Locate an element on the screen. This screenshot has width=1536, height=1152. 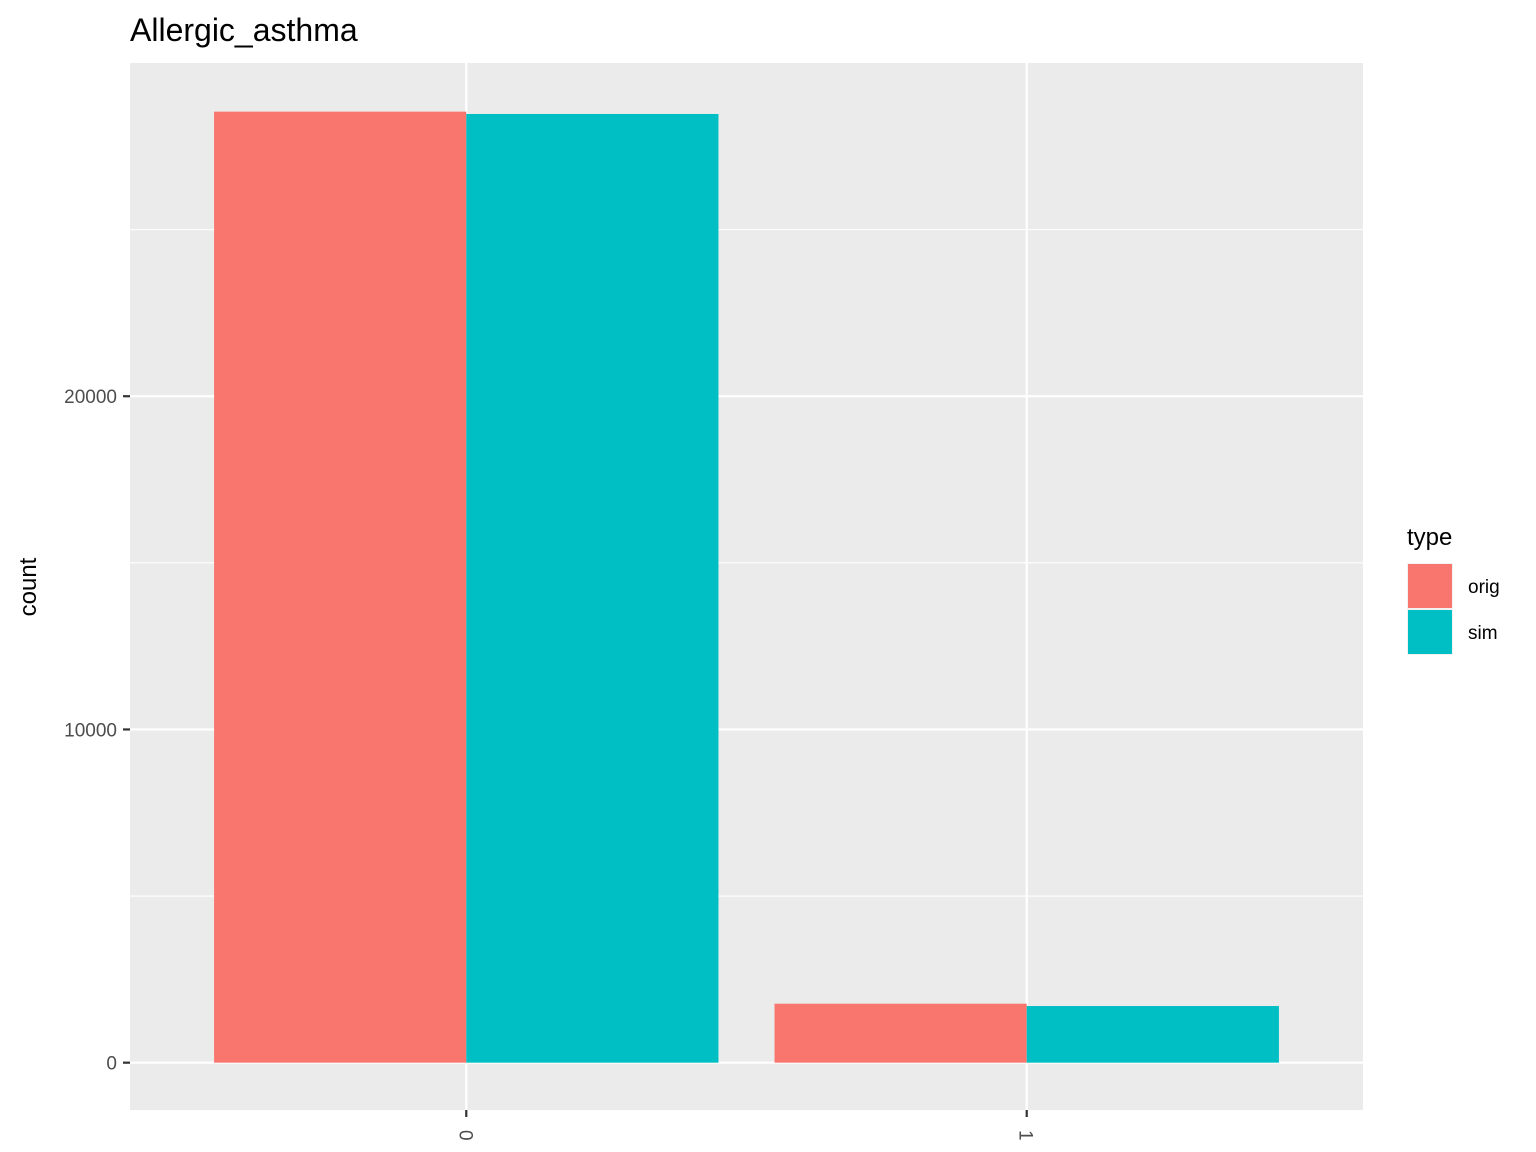
legend-label-orig: orig is located at coordinates (1484, 587).